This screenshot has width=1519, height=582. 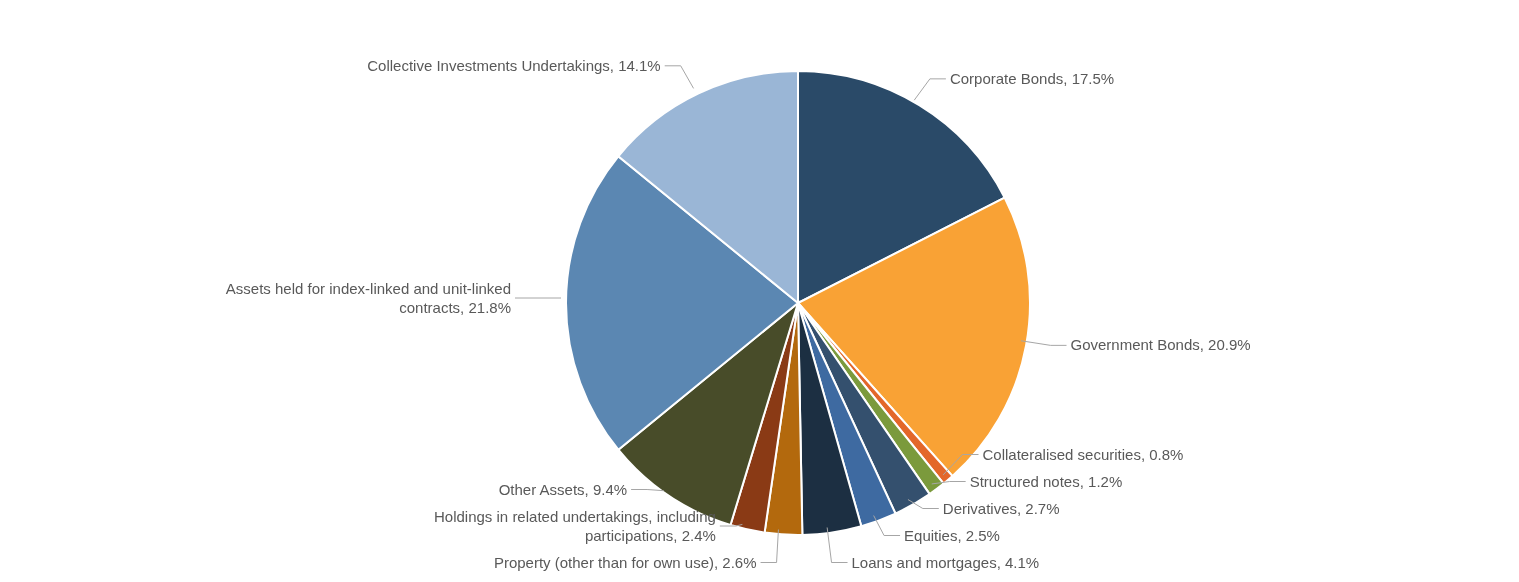 What do you see at coordinates (368, 297) in the screenshot?
I see `slice-label: Assets held for index-linked and unit-linked contracts, 21.8%` at bounding box center [368, 297].